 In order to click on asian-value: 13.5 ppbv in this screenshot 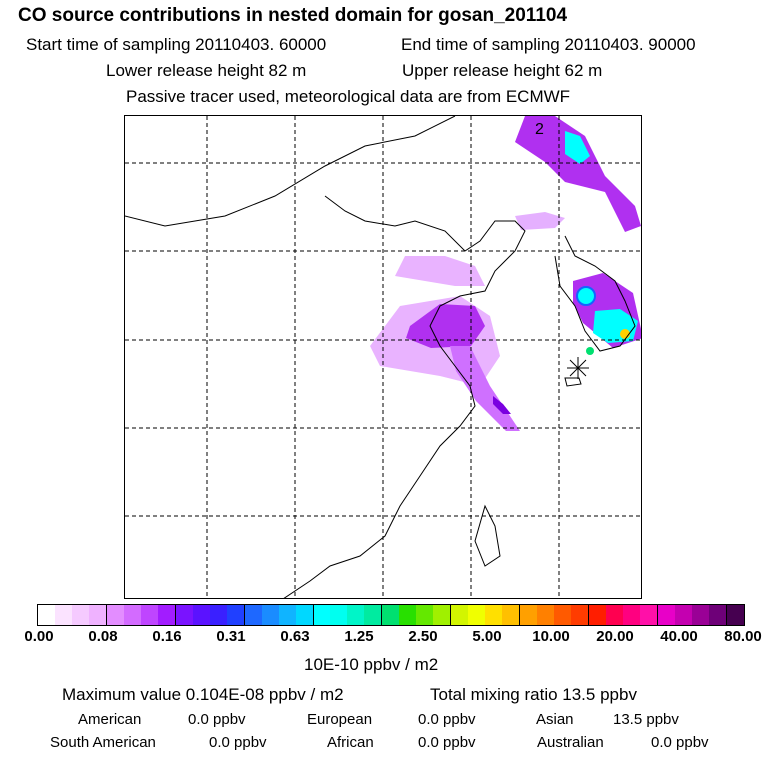, I will do `click(646, 719)`.